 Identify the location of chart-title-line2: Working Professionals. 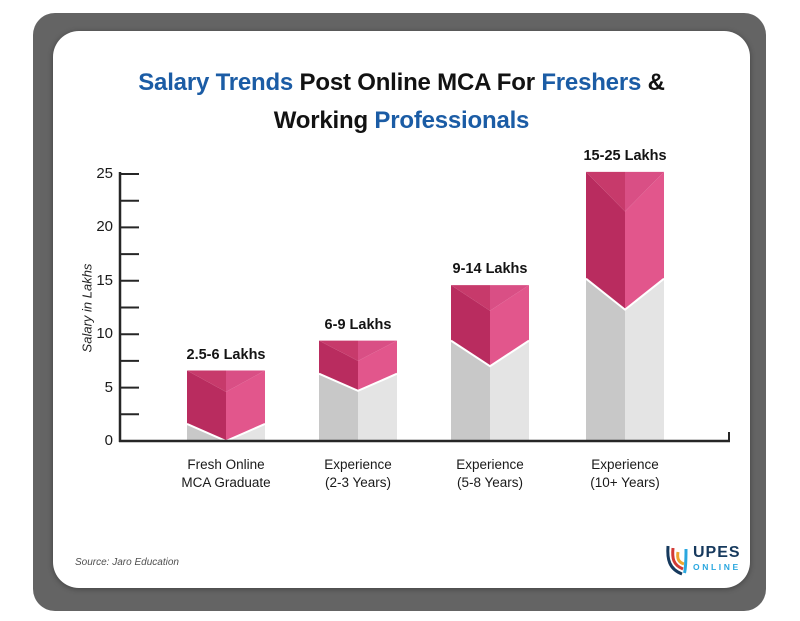
(401, 121).